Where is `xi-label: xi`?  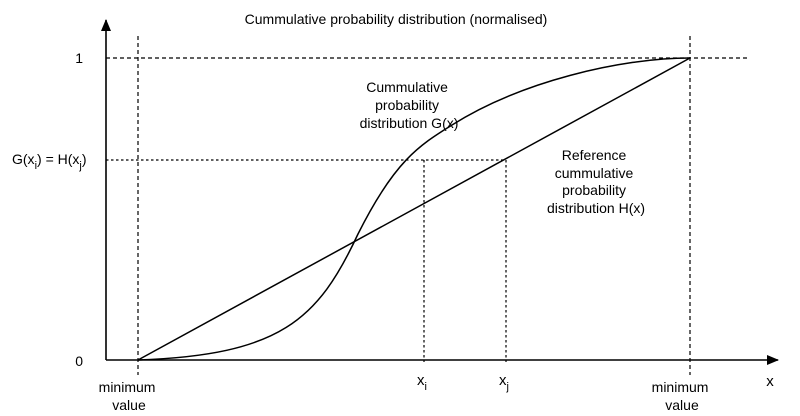 xi-label: xi is located at coordinates (422, 382).